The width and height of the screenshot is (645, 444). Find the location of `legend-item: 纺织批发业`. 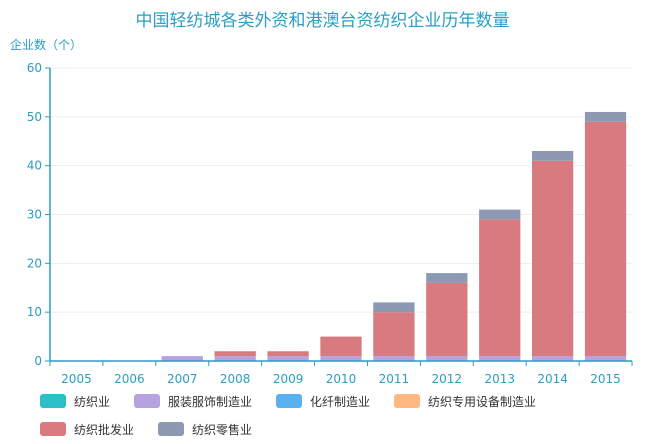

legend-item: 纺织批发业 is located at coordinates (87, 429).